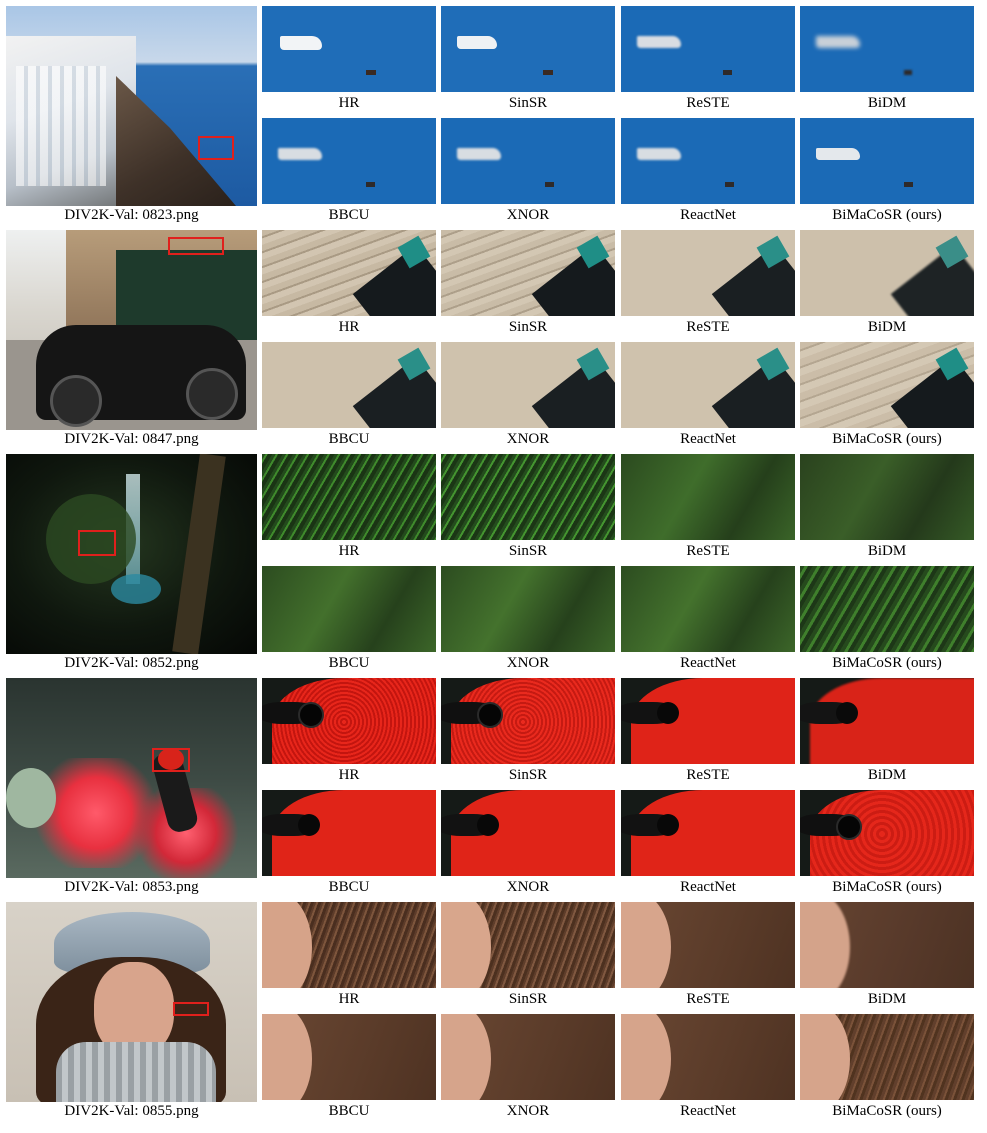 Image resolution: width=987 pixels, height=1133 pixels. Describe the element at coordinates (131, 663) in the screenshot. I see `image-caption: DIV2K-Val: 0852.png` at that location.